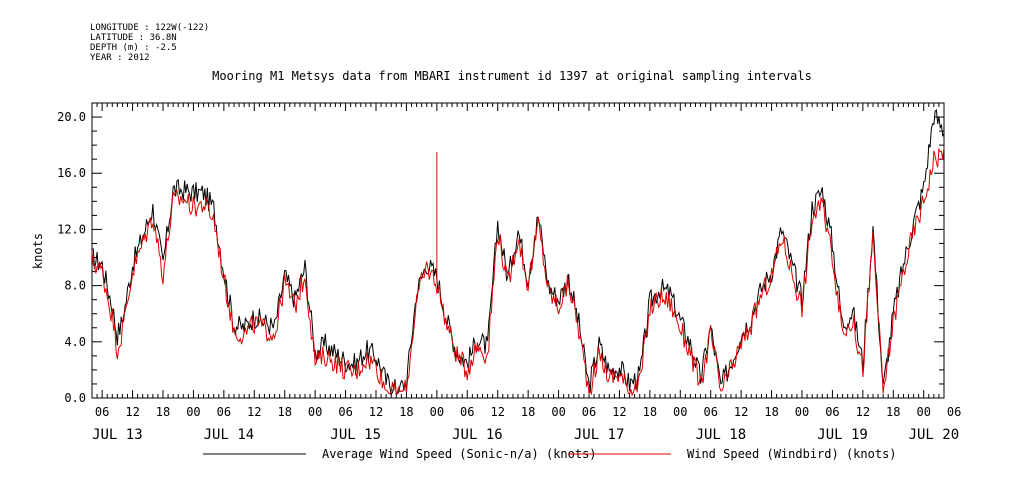 The height and width of the screenshot is (504, 1009). I want to click on y-axis-label: knots, so click(38, 251).